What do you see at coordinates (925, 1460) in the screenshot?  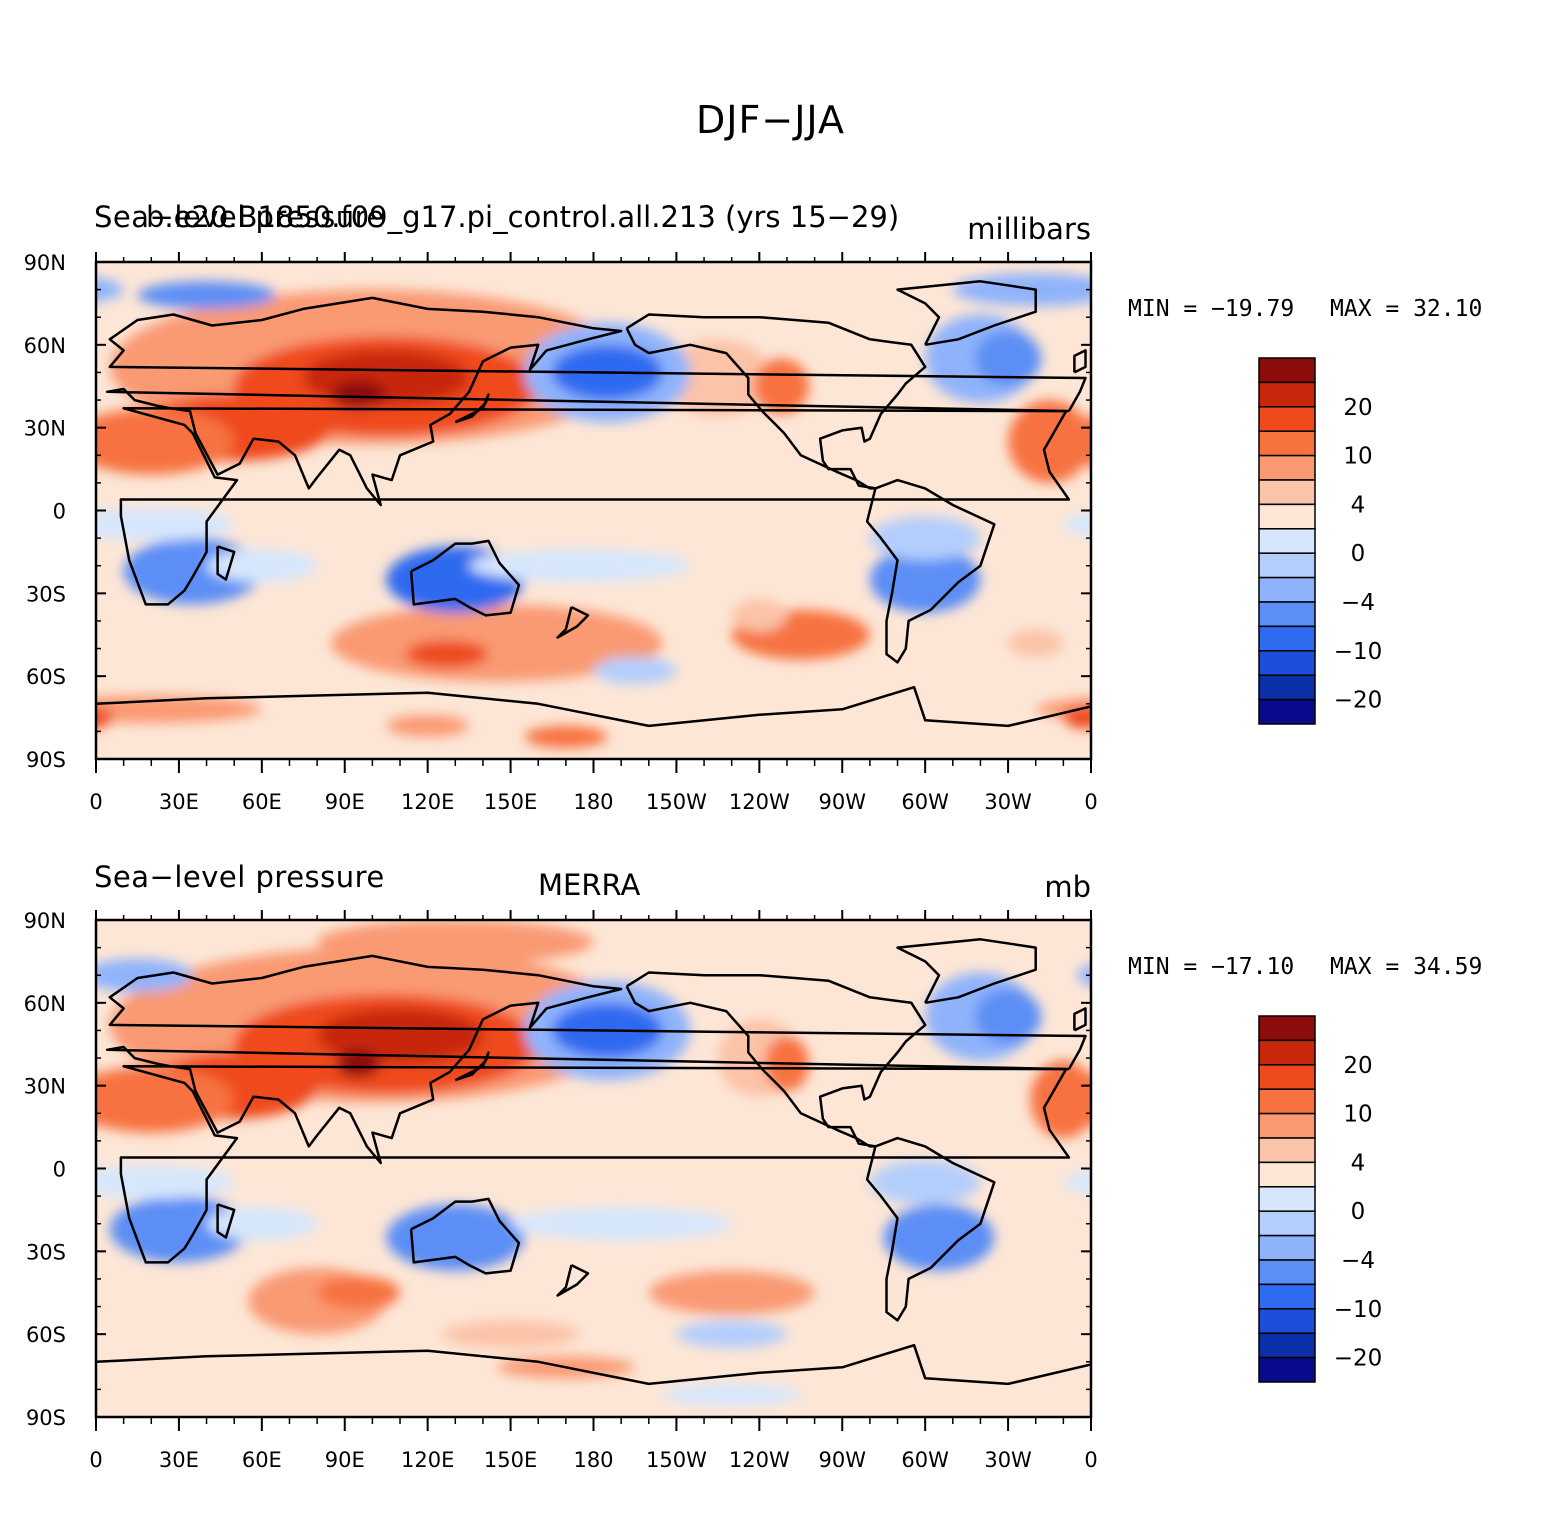 I see `lon-tick-label: 60W` at bounding box center [925, 1460].